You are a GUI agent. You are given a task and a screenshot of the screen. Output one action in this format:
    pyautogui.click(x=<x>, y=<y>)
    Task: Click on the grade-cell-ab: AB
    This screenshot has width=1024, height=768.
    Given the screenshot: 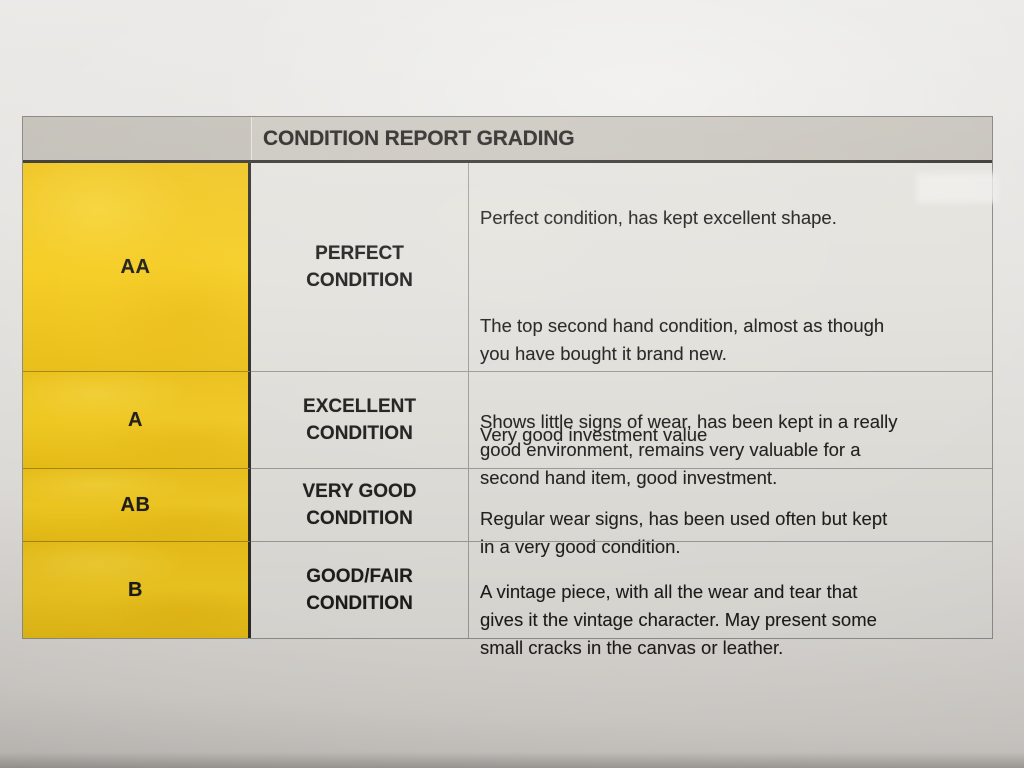 What is the action you would take?
    pyautogui.click(x=137, y=504)
    